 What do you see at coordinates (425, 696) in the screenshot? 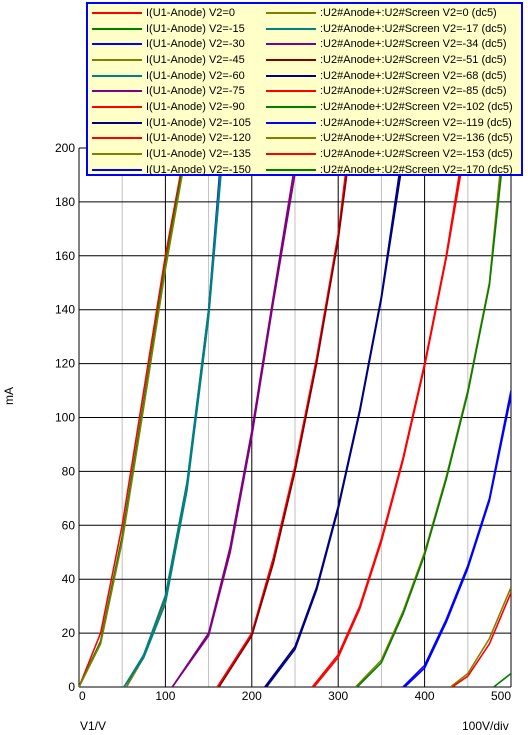
I see `x-tick-label: 400` at bounding box center [425, 696].